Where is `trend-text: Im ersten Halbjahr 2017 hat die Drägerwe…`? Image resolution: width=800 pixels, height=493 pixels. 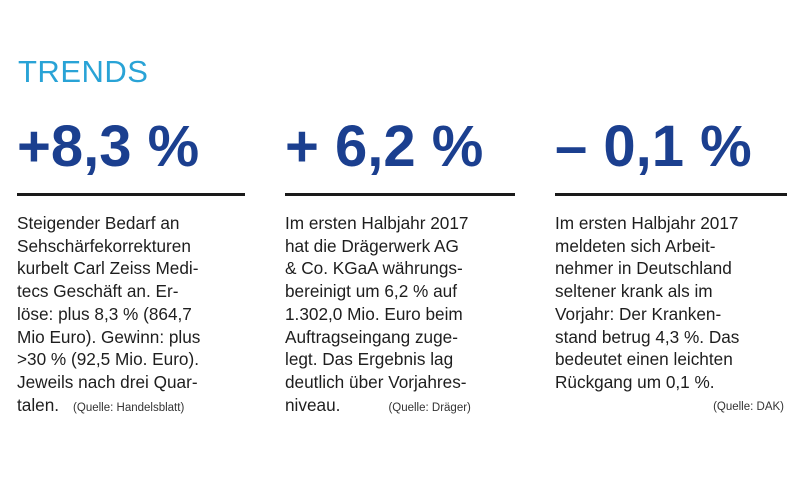
trend-text: Im ersten Halbjahr 2017 hat die Drägerwe… is located at coordinates (400, 315).